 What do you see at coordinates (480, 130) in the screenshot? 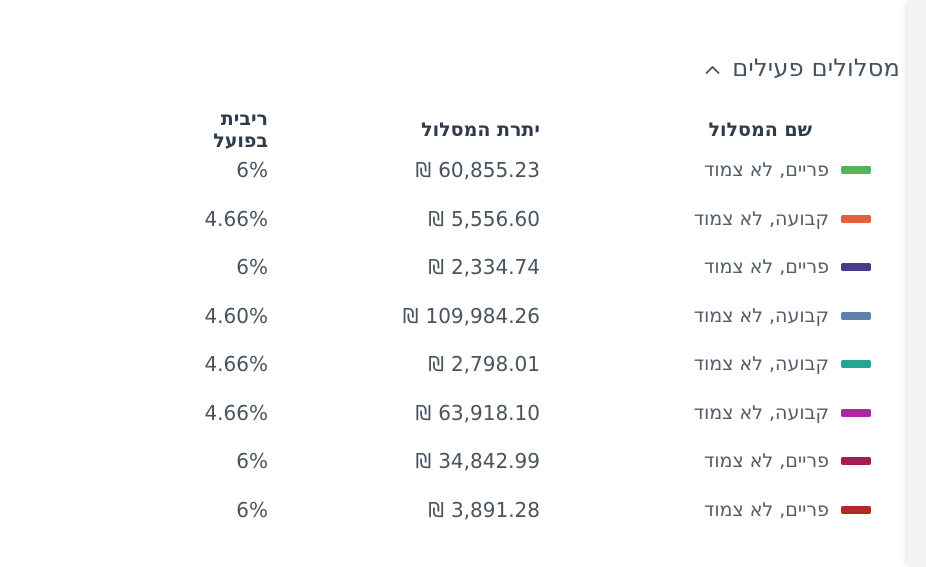
I see `column-header-track-balance: יתרת המסלול` at bounding box center [480, 130].